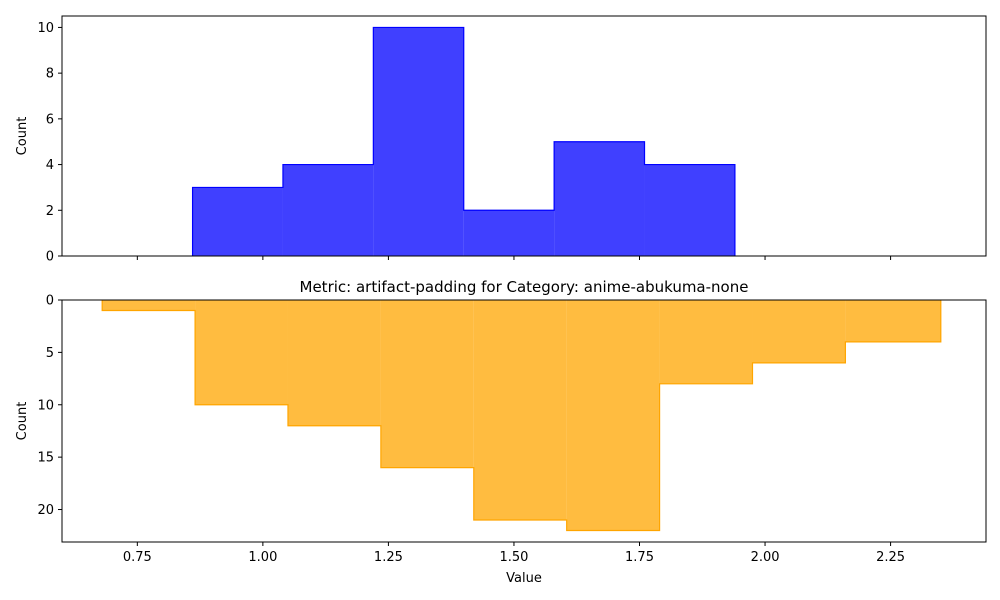 The height and width of the screenshot is (600, 1000). Describe the element at coordinates (22, 421) in the screenshot. I see `bottom-y-axis-label: Count` at that location.